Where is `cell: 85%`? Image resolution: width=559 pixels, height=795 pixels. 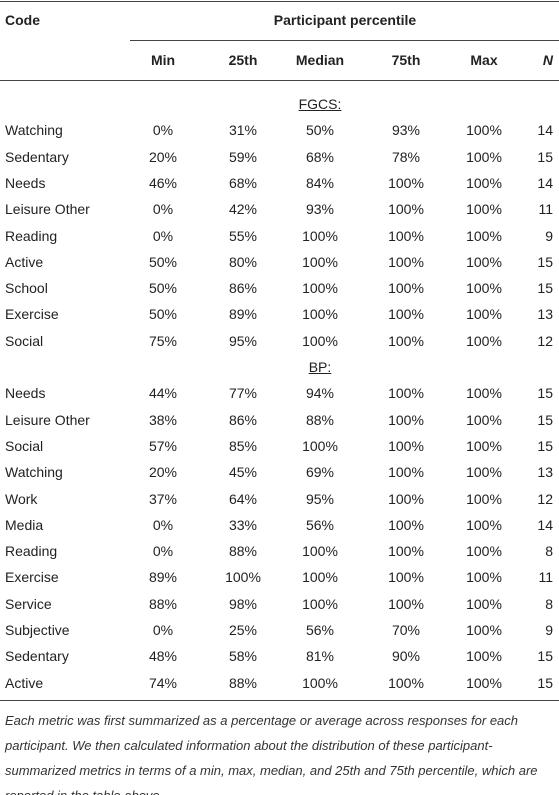
cell: 85% is located at coordinates (243, 445).